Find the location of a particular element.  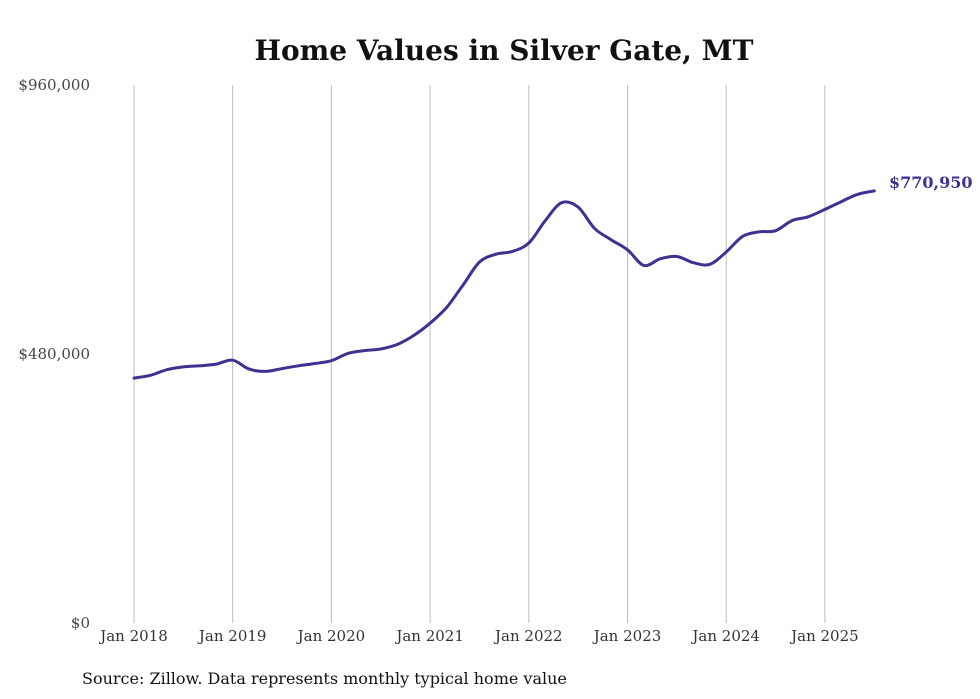

y-tick-label: $0 is located at coordinates (80, 623).